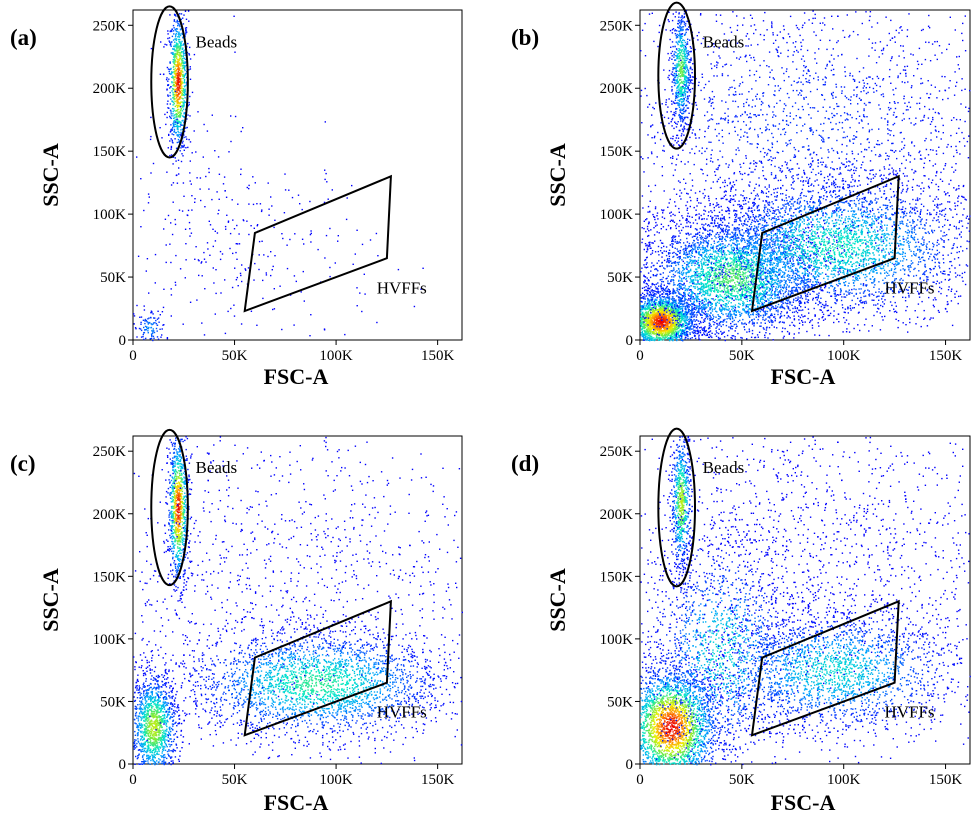  Describe the element at coordinates (525, 463) in the screenshot. I see `panel-label: (d)` at that location.